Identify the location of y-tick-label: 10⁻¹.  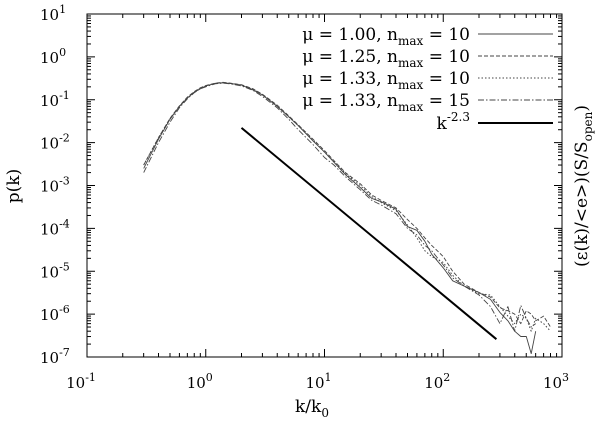
(55, 99).